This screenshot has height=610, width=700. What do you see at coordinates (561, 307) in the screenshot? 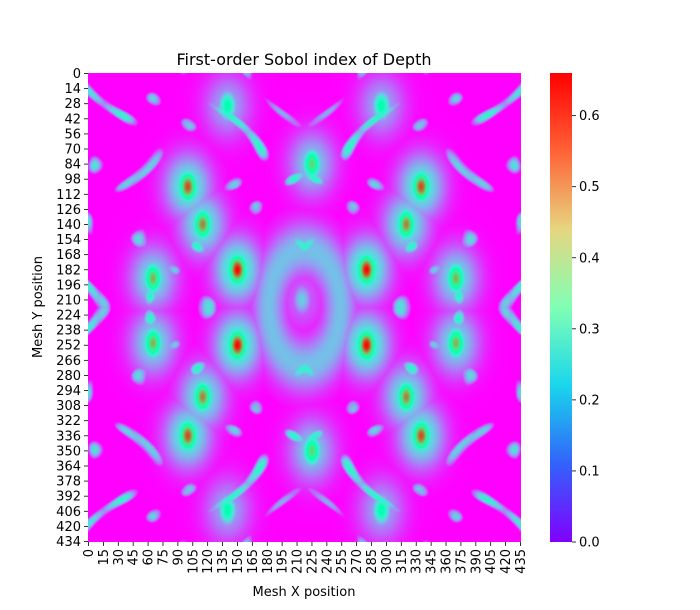
I see `colorbar` at bounding box center [561, 307].